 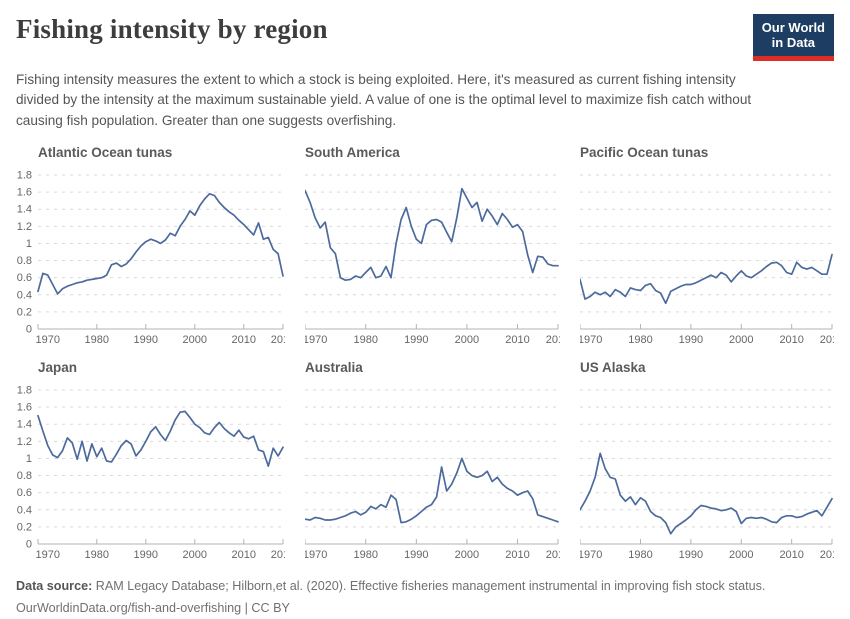 I want to click on chart-title: Japan, so click(x=58, y=367).